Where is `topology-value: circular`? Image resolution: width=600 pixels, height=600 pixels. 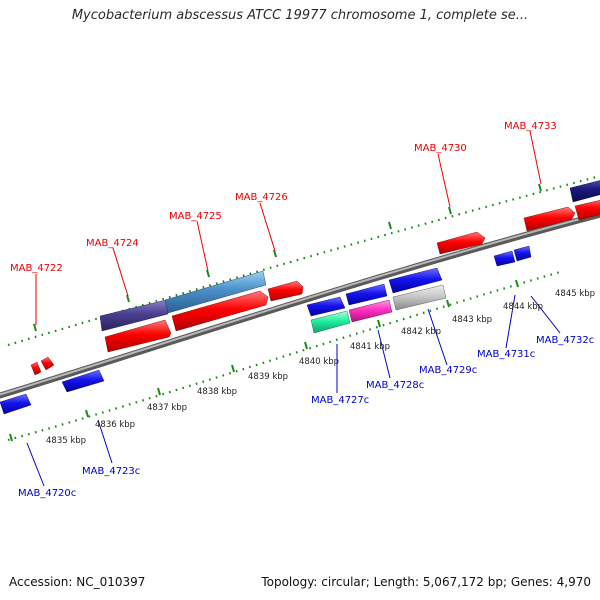 topology-value: circular is located at coordinates (343, 582).